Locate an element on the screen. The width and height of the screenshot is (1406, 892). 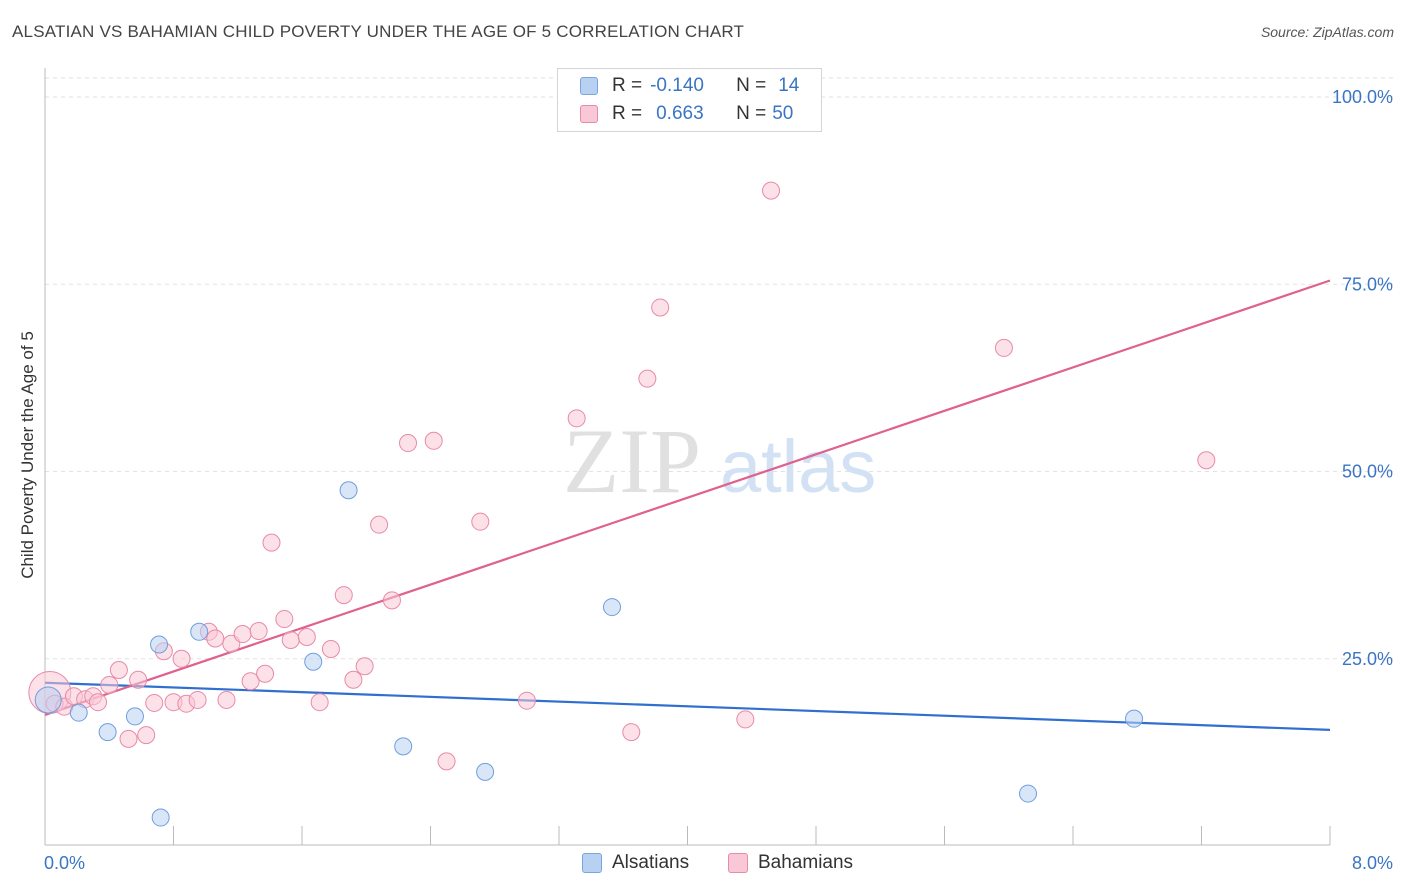
x-tick-label-min: 0.0% is located at coordinates (64, 863).